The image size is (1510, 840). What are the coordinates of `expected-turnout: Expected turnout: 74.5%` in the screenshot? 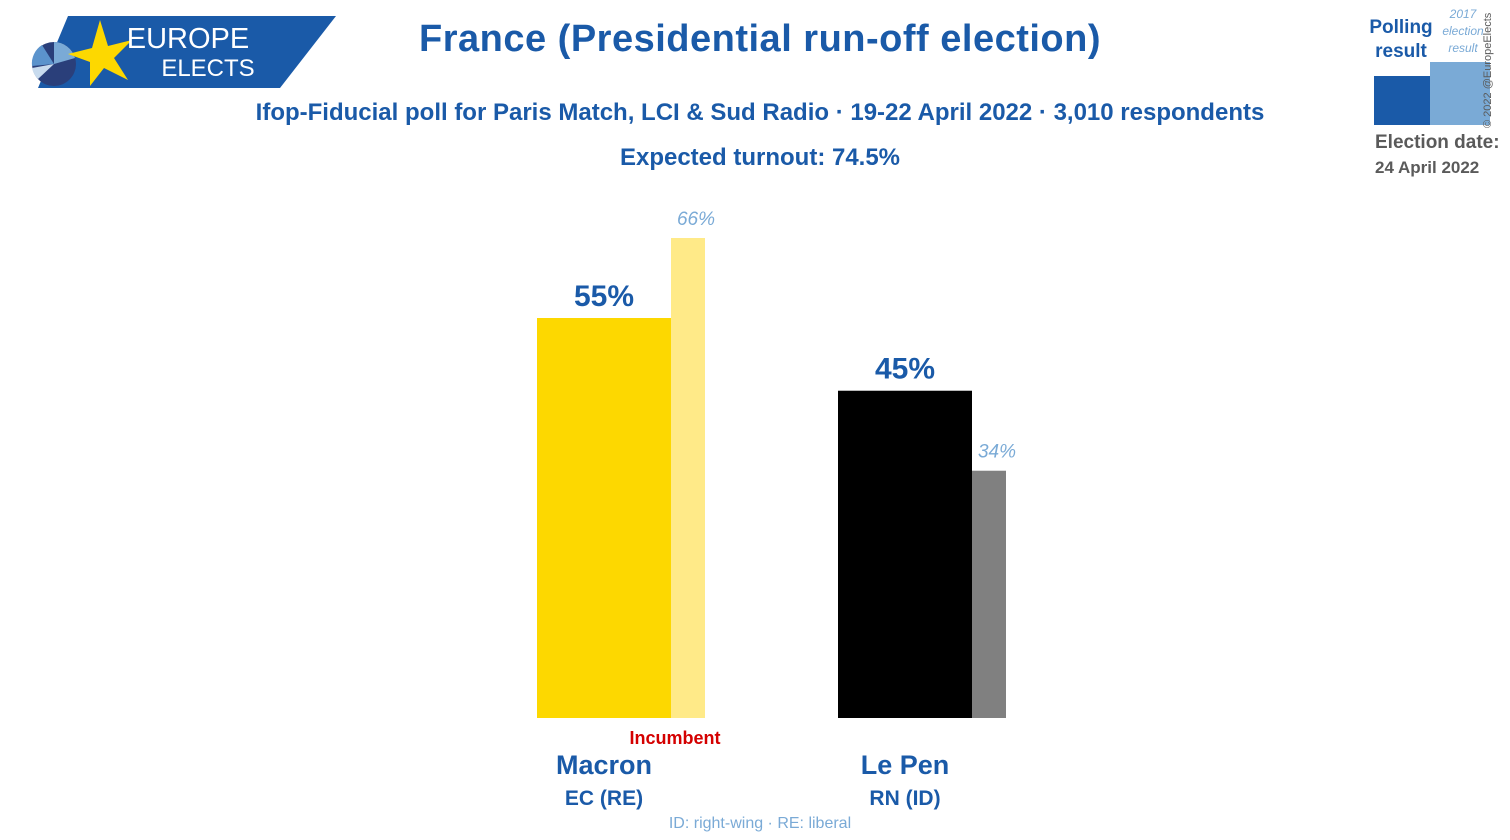 It's located at (760, 157).